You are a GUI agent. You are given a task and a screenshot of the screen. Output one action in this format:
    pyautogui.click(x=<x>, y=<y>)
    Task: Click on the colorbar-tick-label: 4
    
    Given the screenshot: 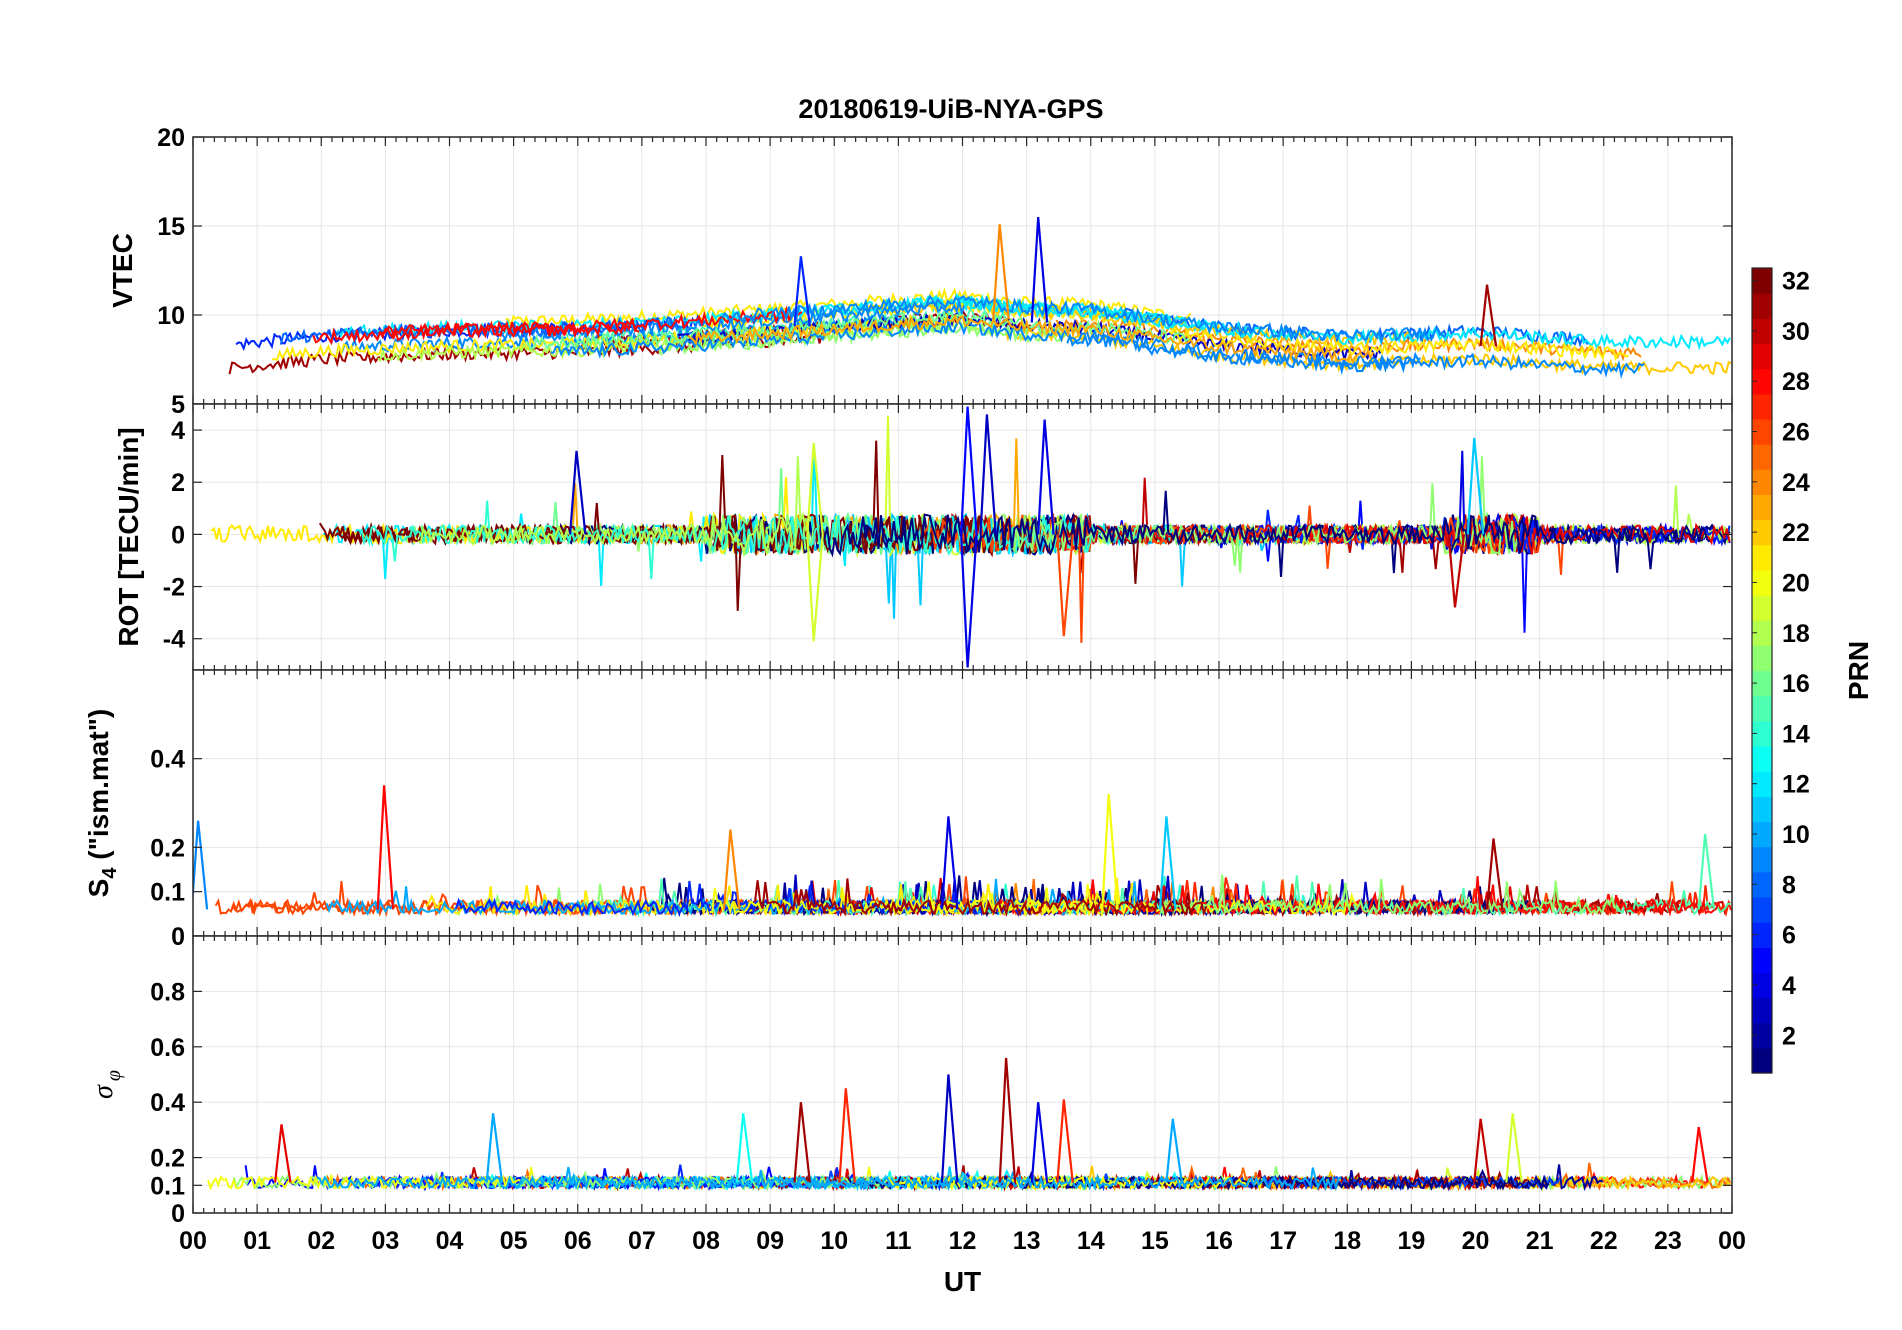 What is the action you would take?
    pyautogui.click(x=1789, y=986)
    